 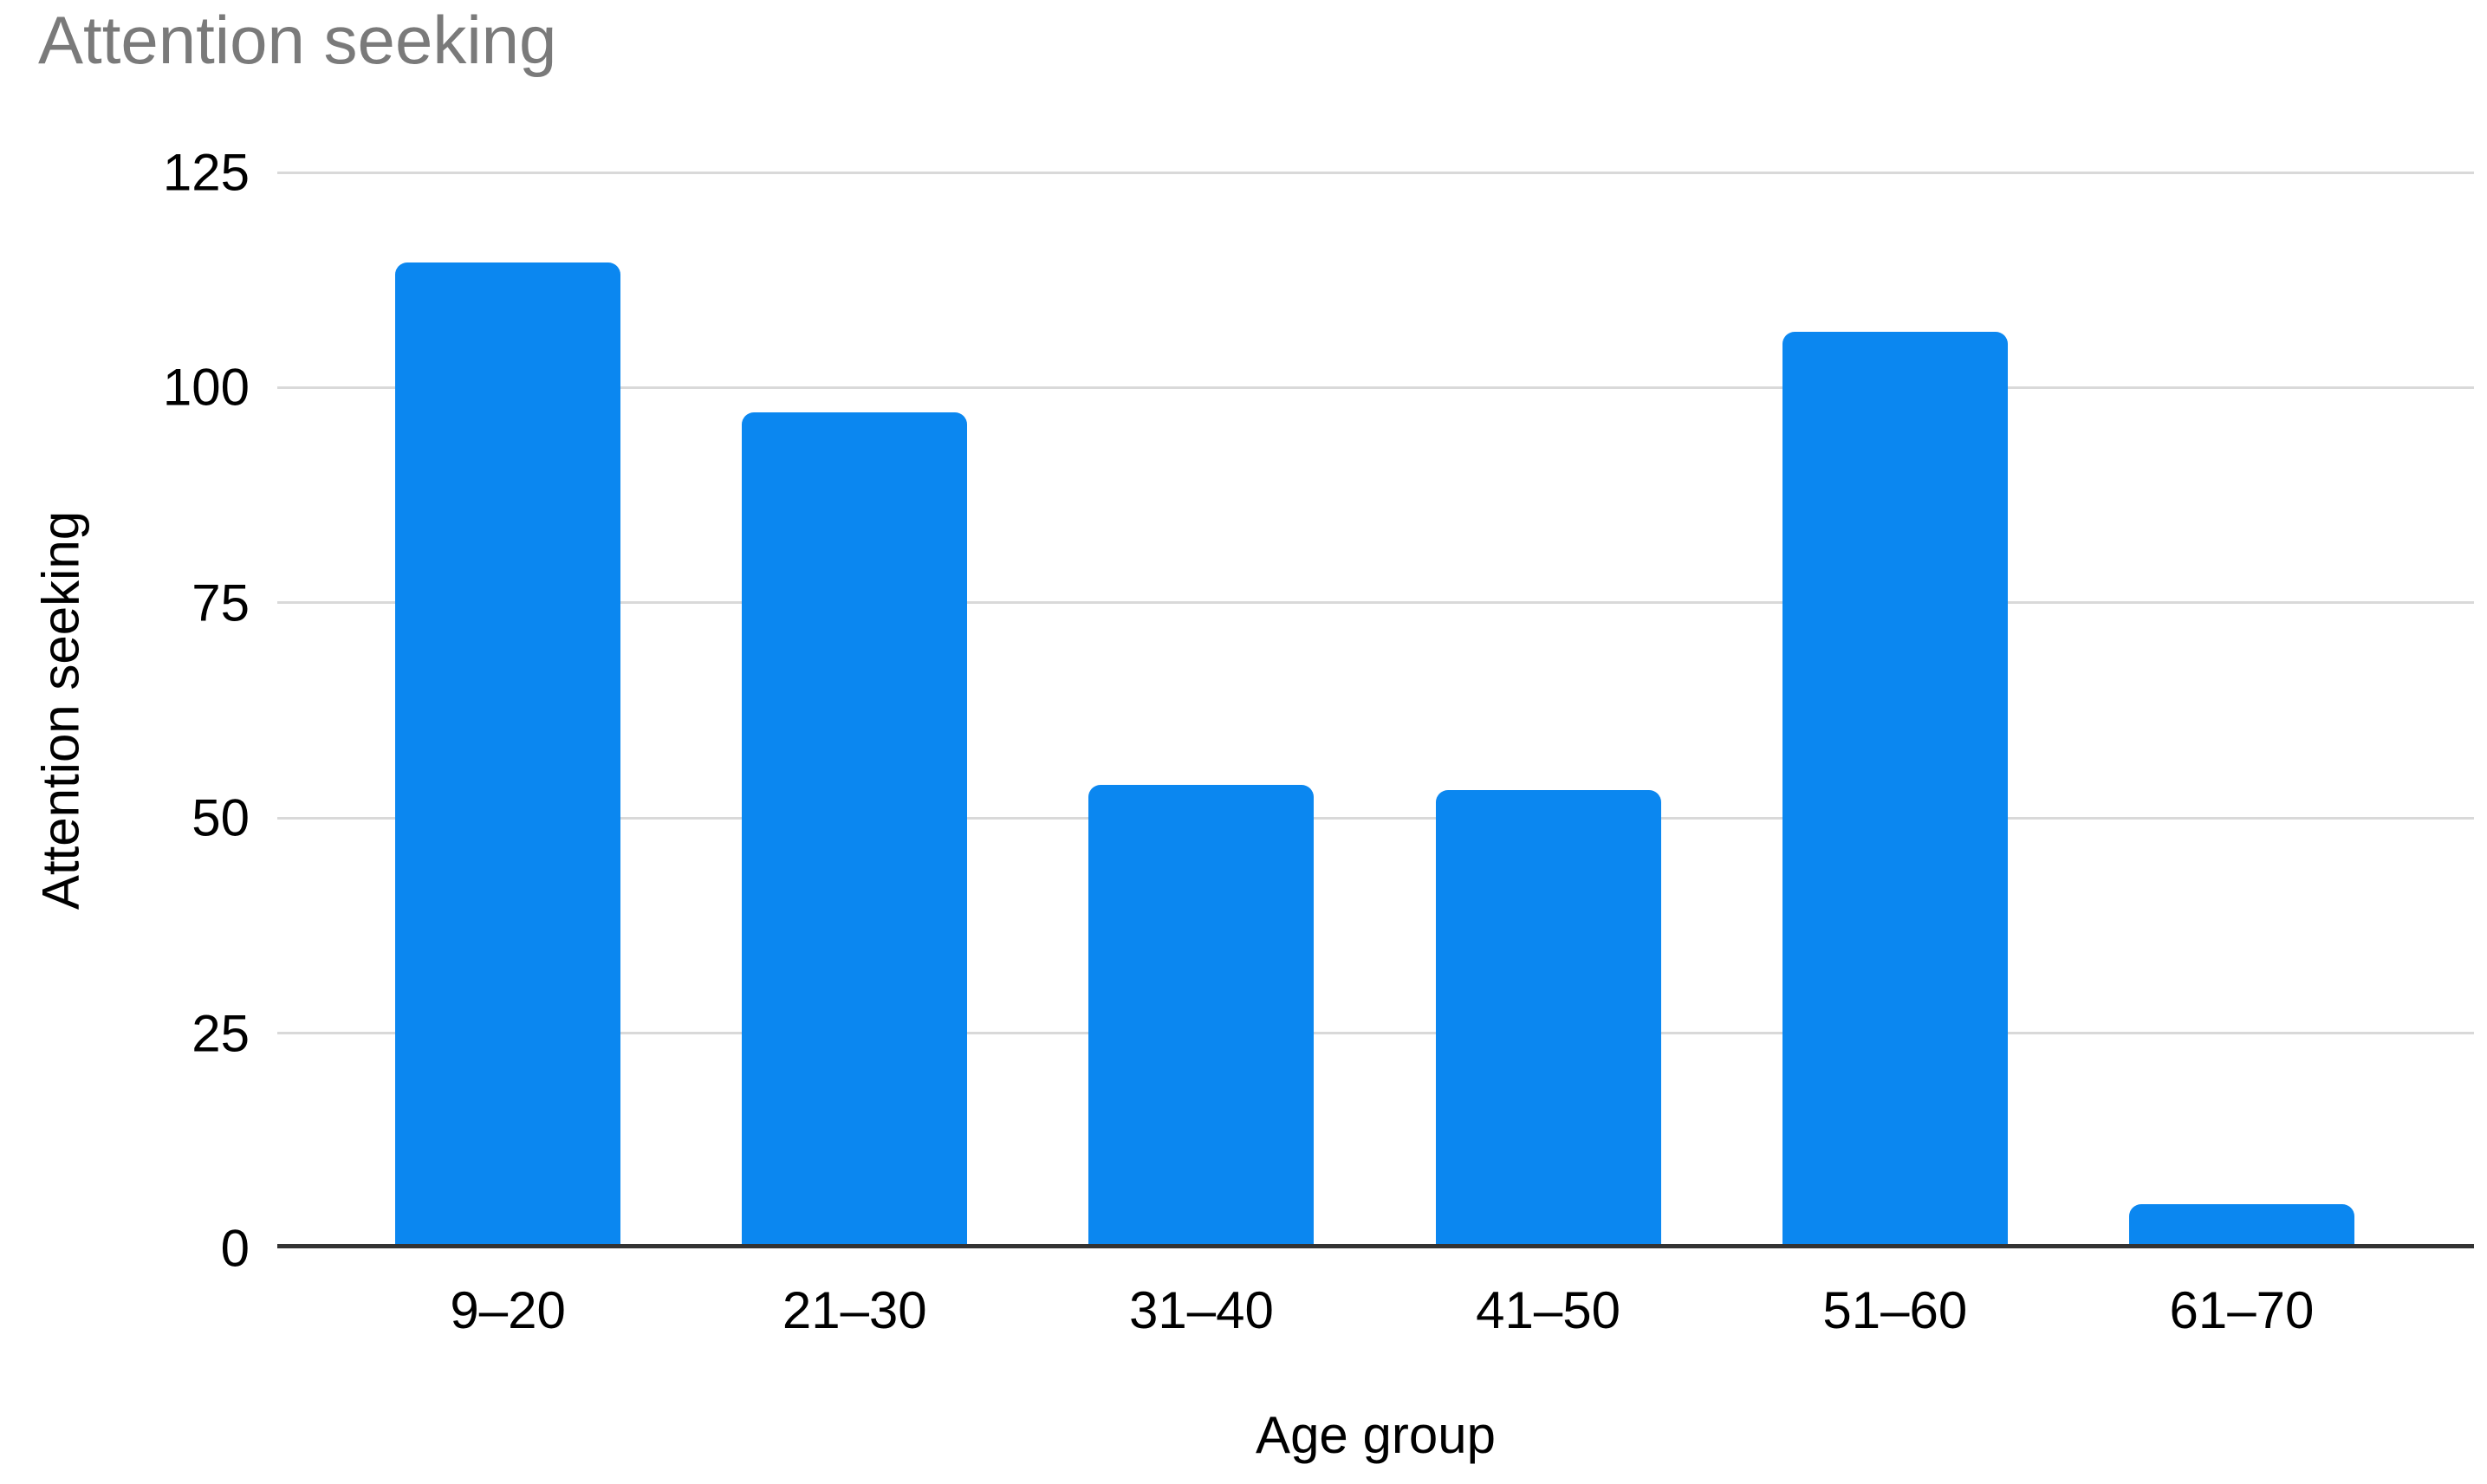 What do you see at coordinates (221, 1033) in the screenshot?
I see `y-tick-label: 25` at bounding box center [221, 1033].